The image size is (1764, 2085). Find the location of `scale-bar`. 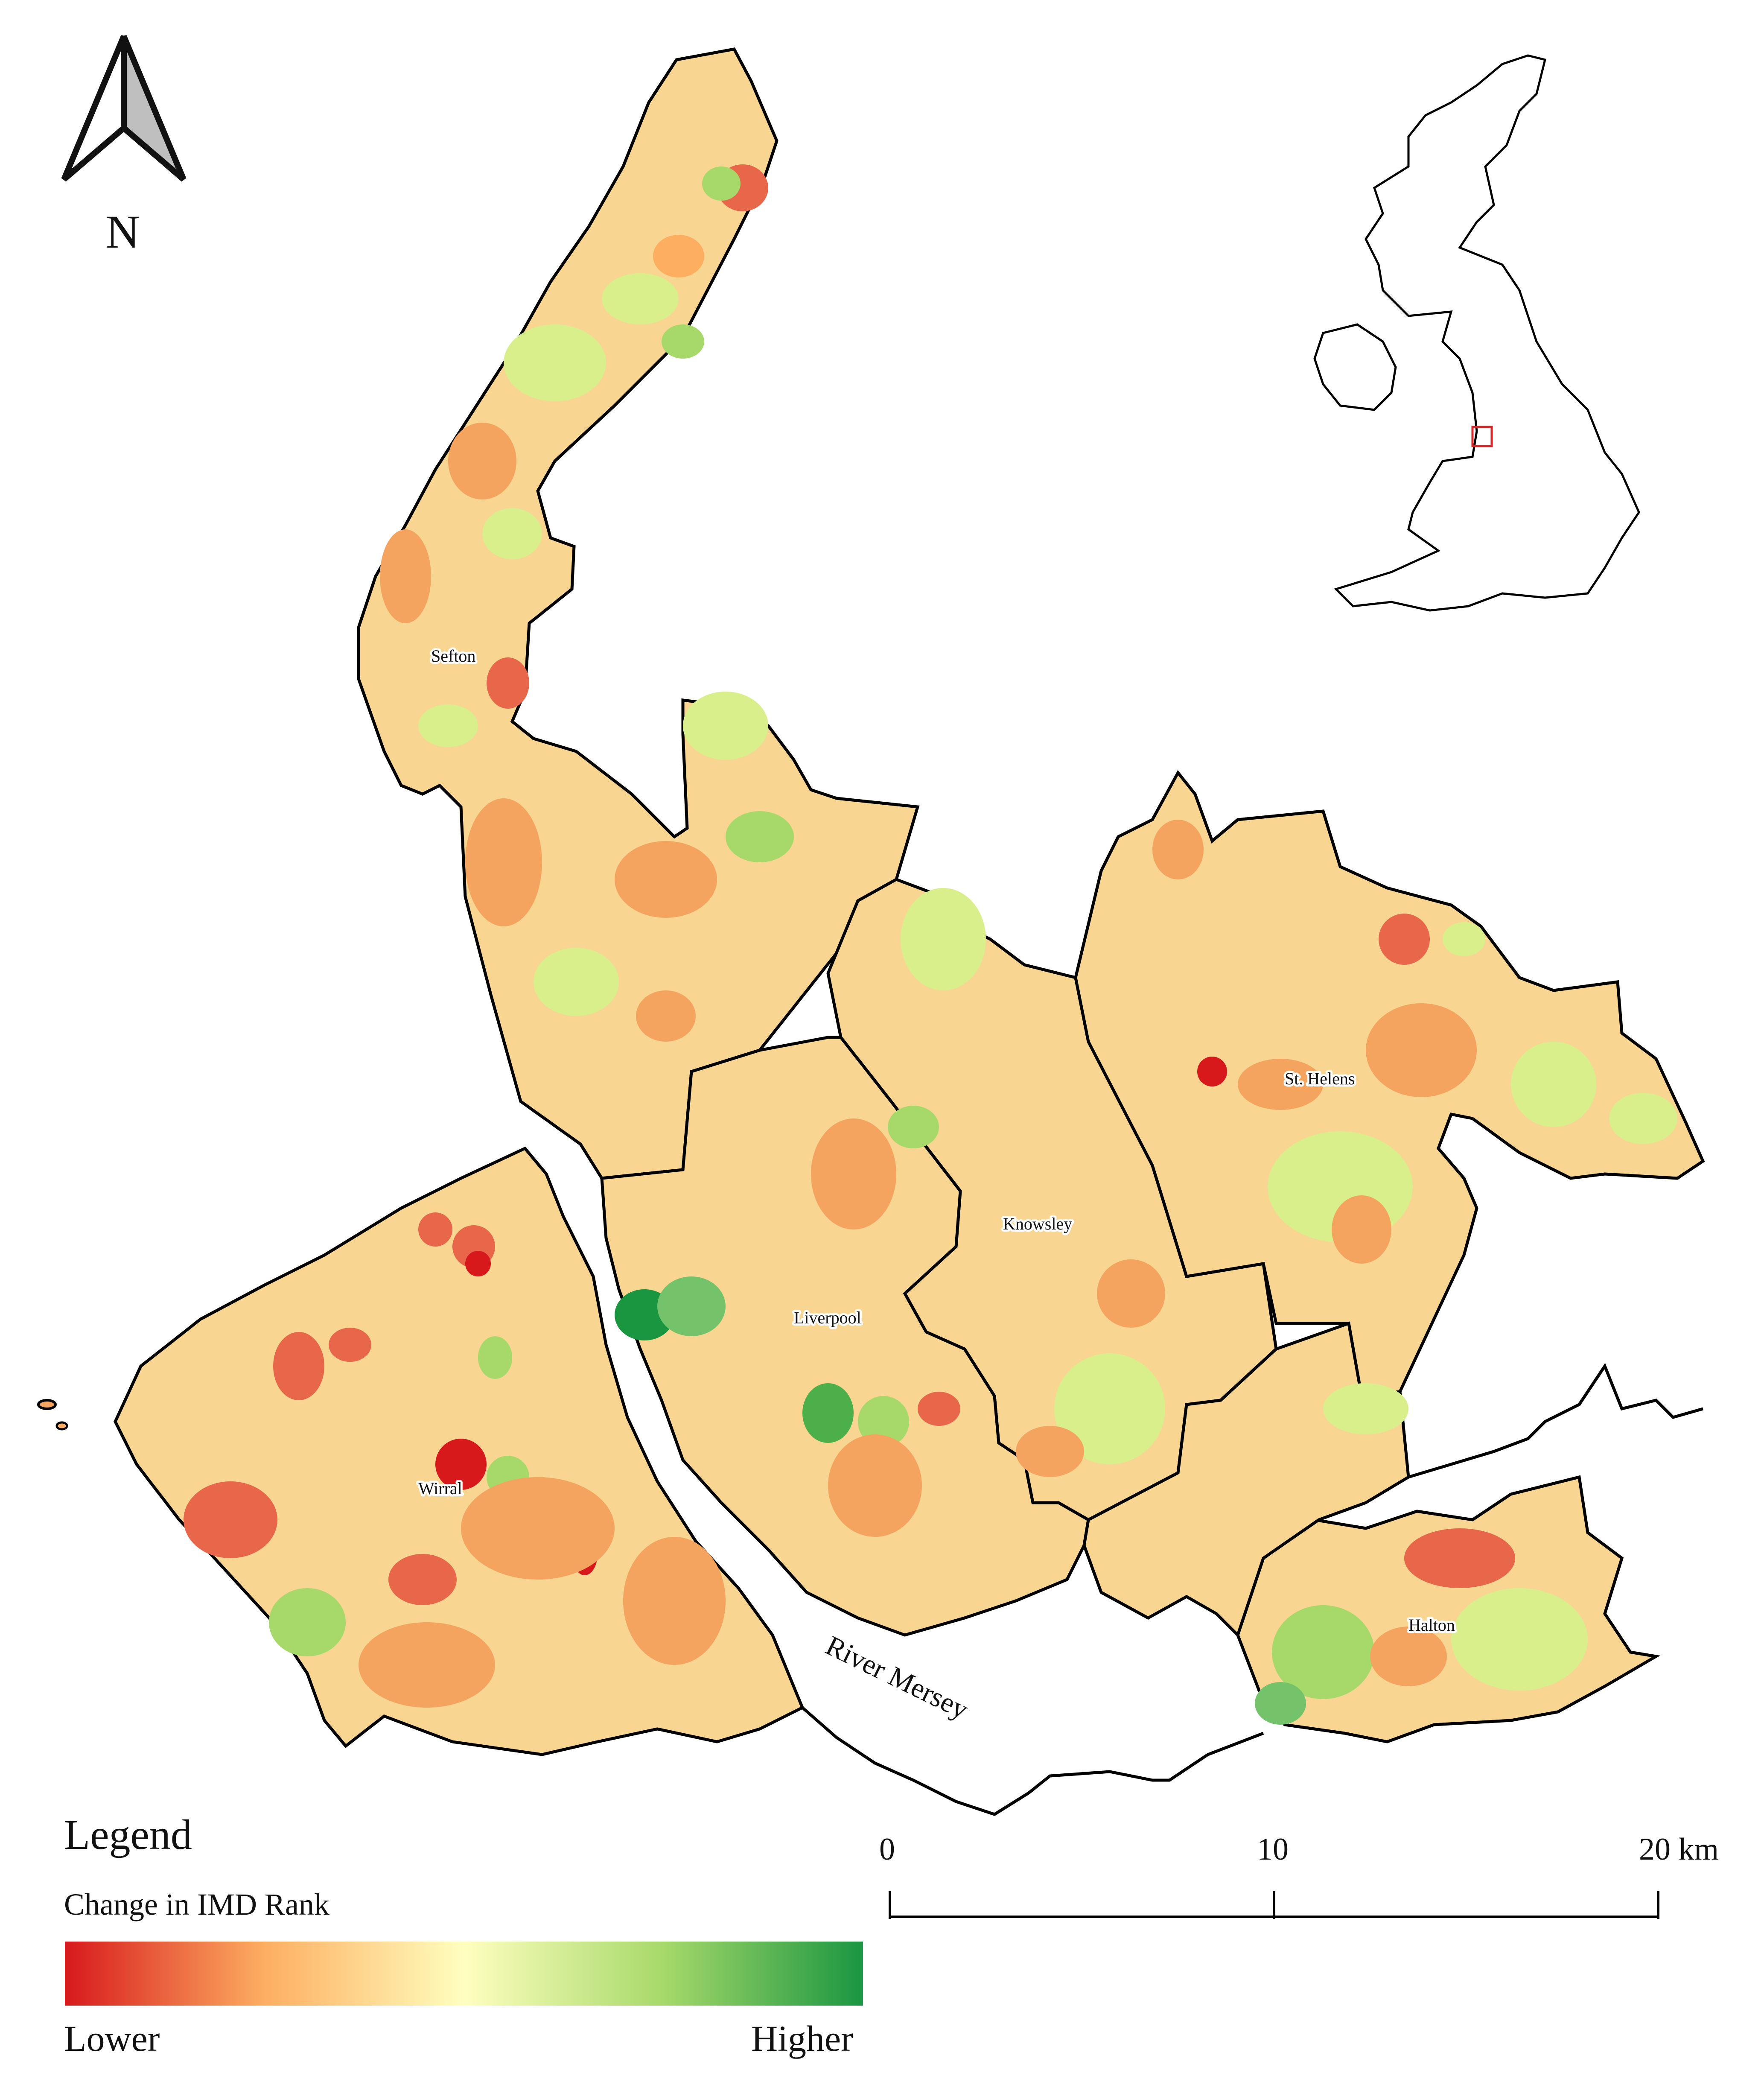

scale-bar is located at coordinates (1274, 1905).